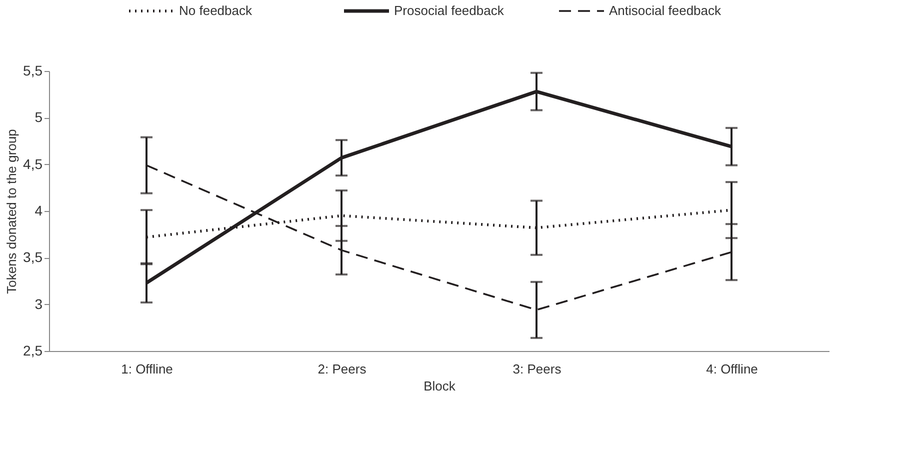  I want to click on x-tick-label: 2: Peers, so click(342, 369).